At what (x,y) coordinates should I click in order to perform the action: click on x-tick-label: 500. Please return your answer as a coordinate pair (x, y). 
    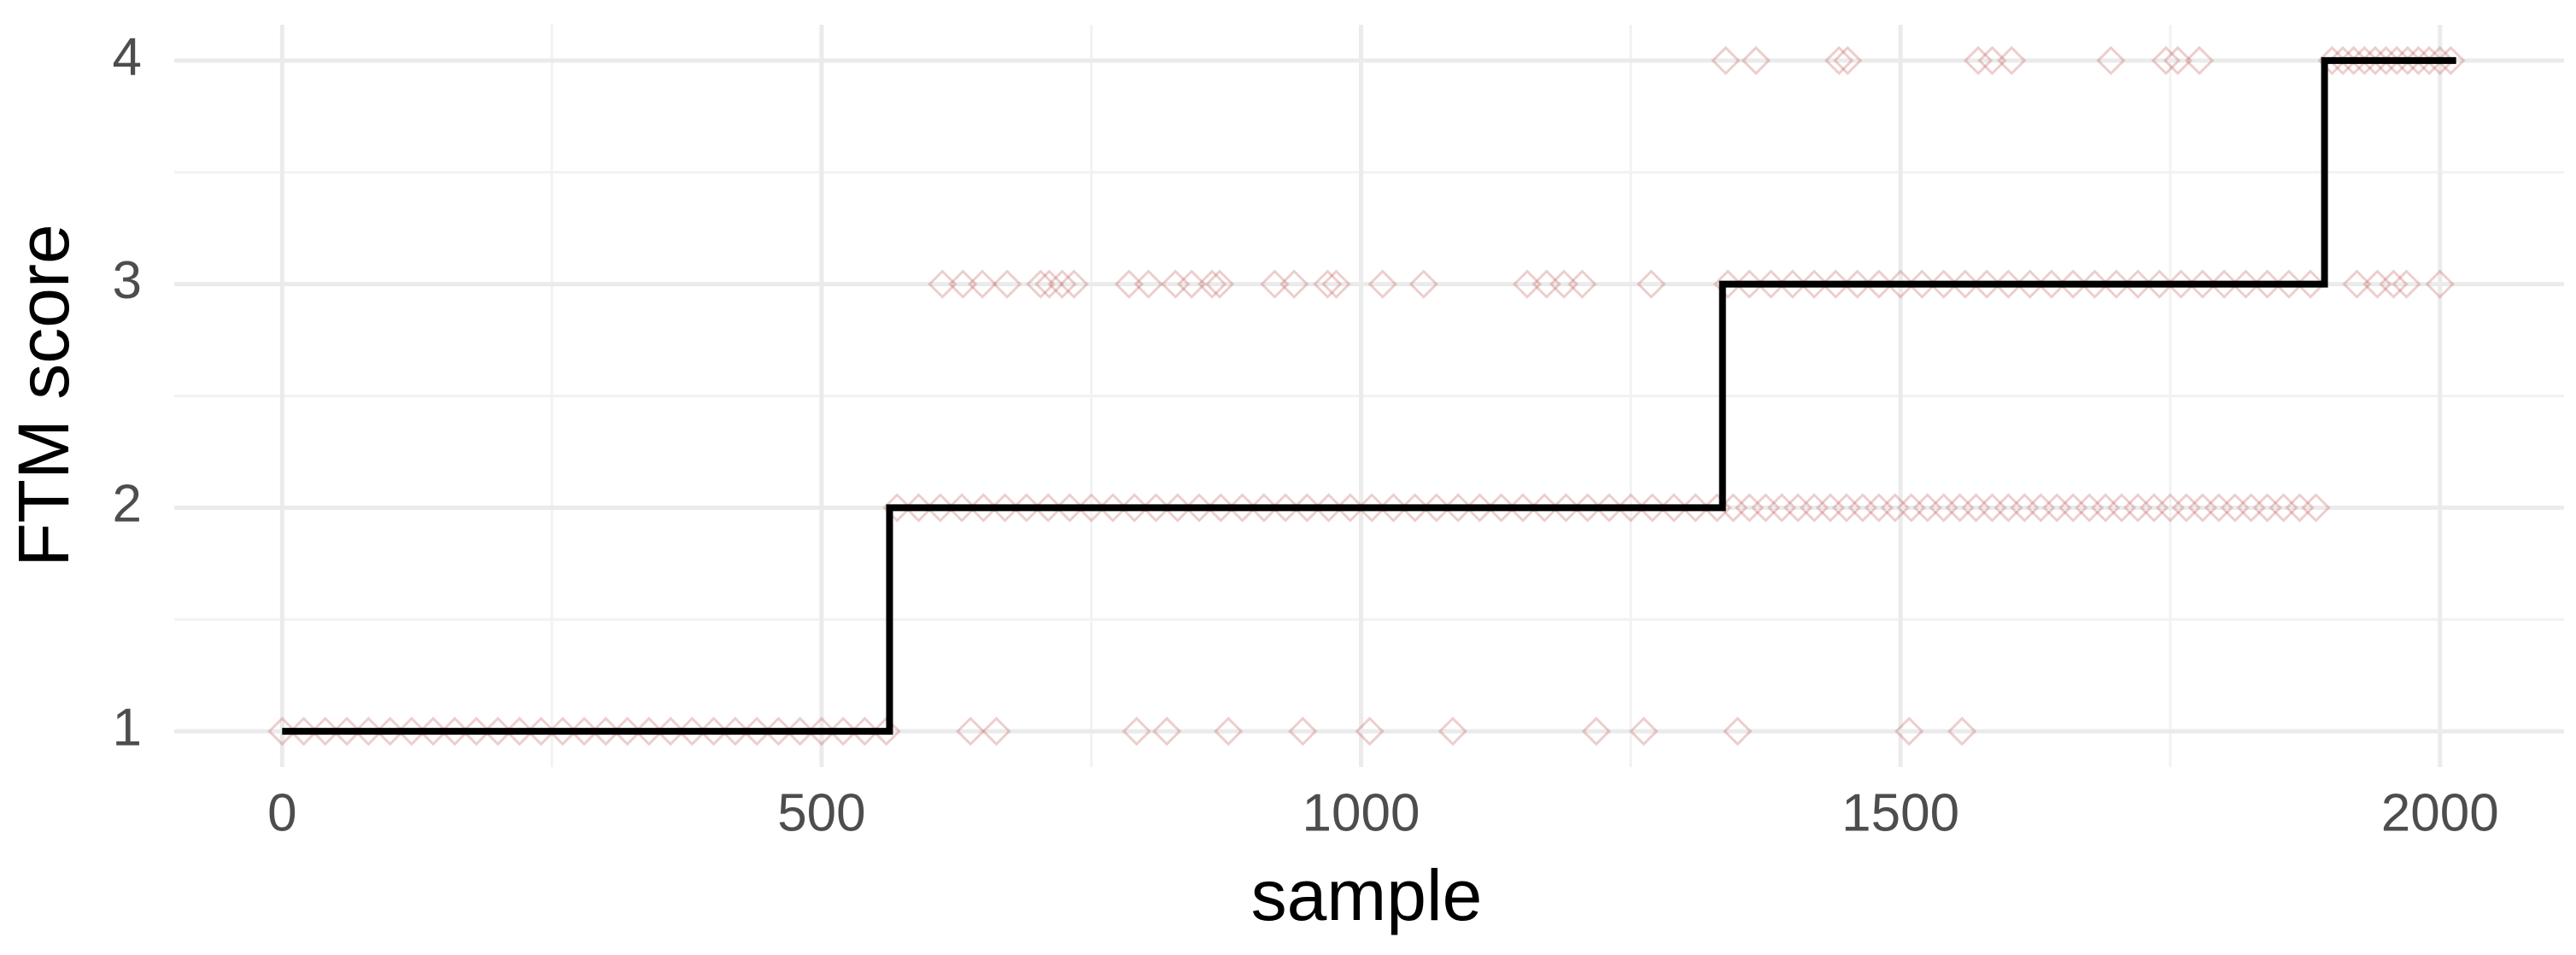
    Looking at the image, I should click on (821, 812).